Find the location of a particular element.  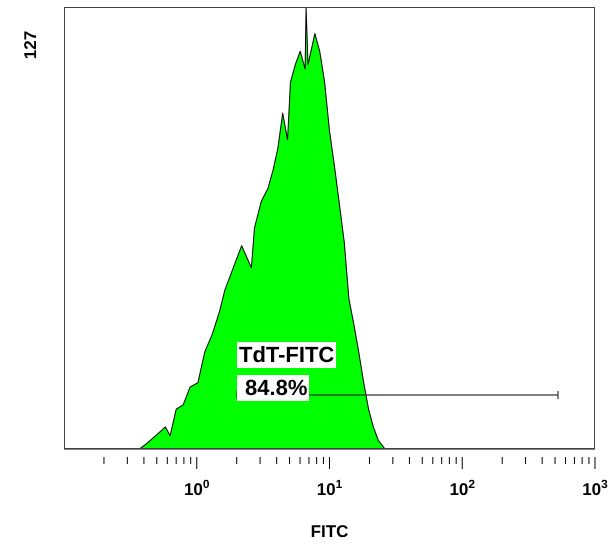

x-tick-label: 10$^{1}$ is located at coordinates (329, 488).